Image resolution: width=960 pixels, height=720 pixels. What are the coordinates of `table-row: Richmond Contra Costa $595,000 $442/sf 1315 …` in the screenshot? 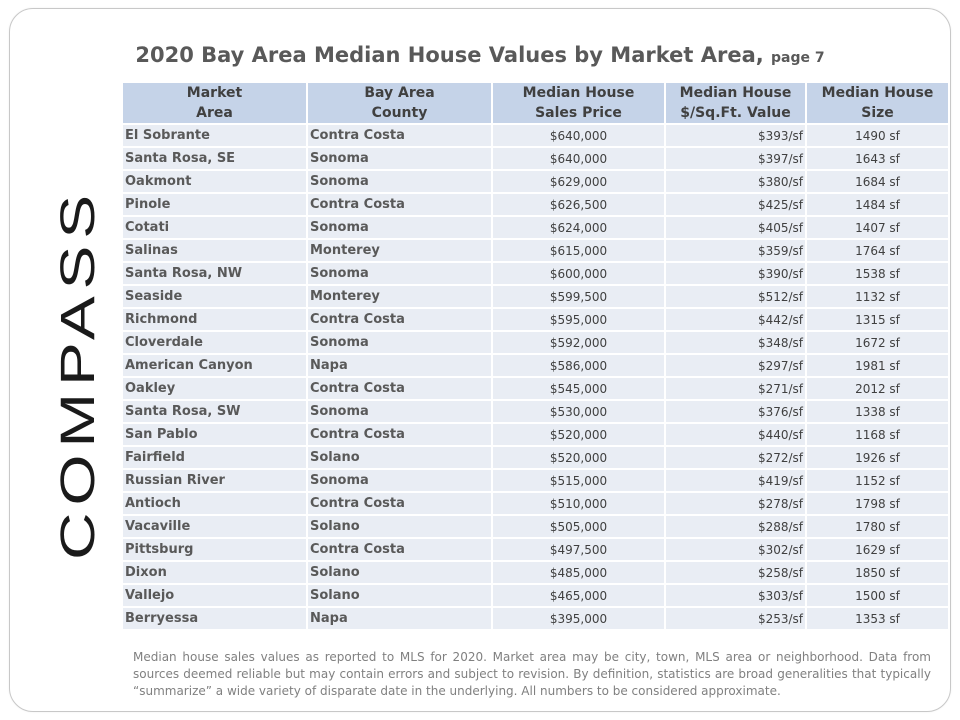 It's located at (535, 319).